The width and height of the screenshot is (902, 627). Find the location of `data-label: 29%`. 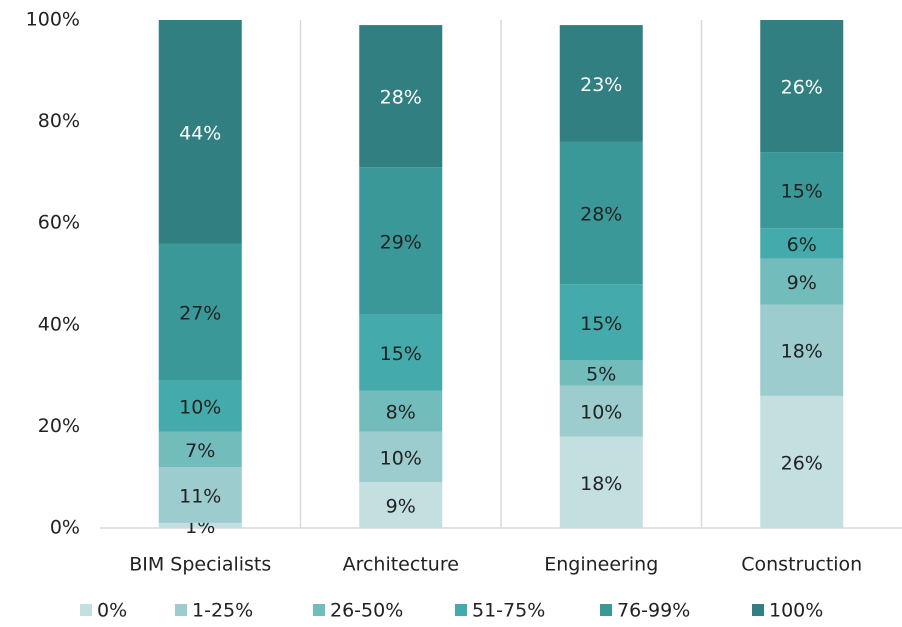

data-label: 29% is located at coordinates (401, 242).